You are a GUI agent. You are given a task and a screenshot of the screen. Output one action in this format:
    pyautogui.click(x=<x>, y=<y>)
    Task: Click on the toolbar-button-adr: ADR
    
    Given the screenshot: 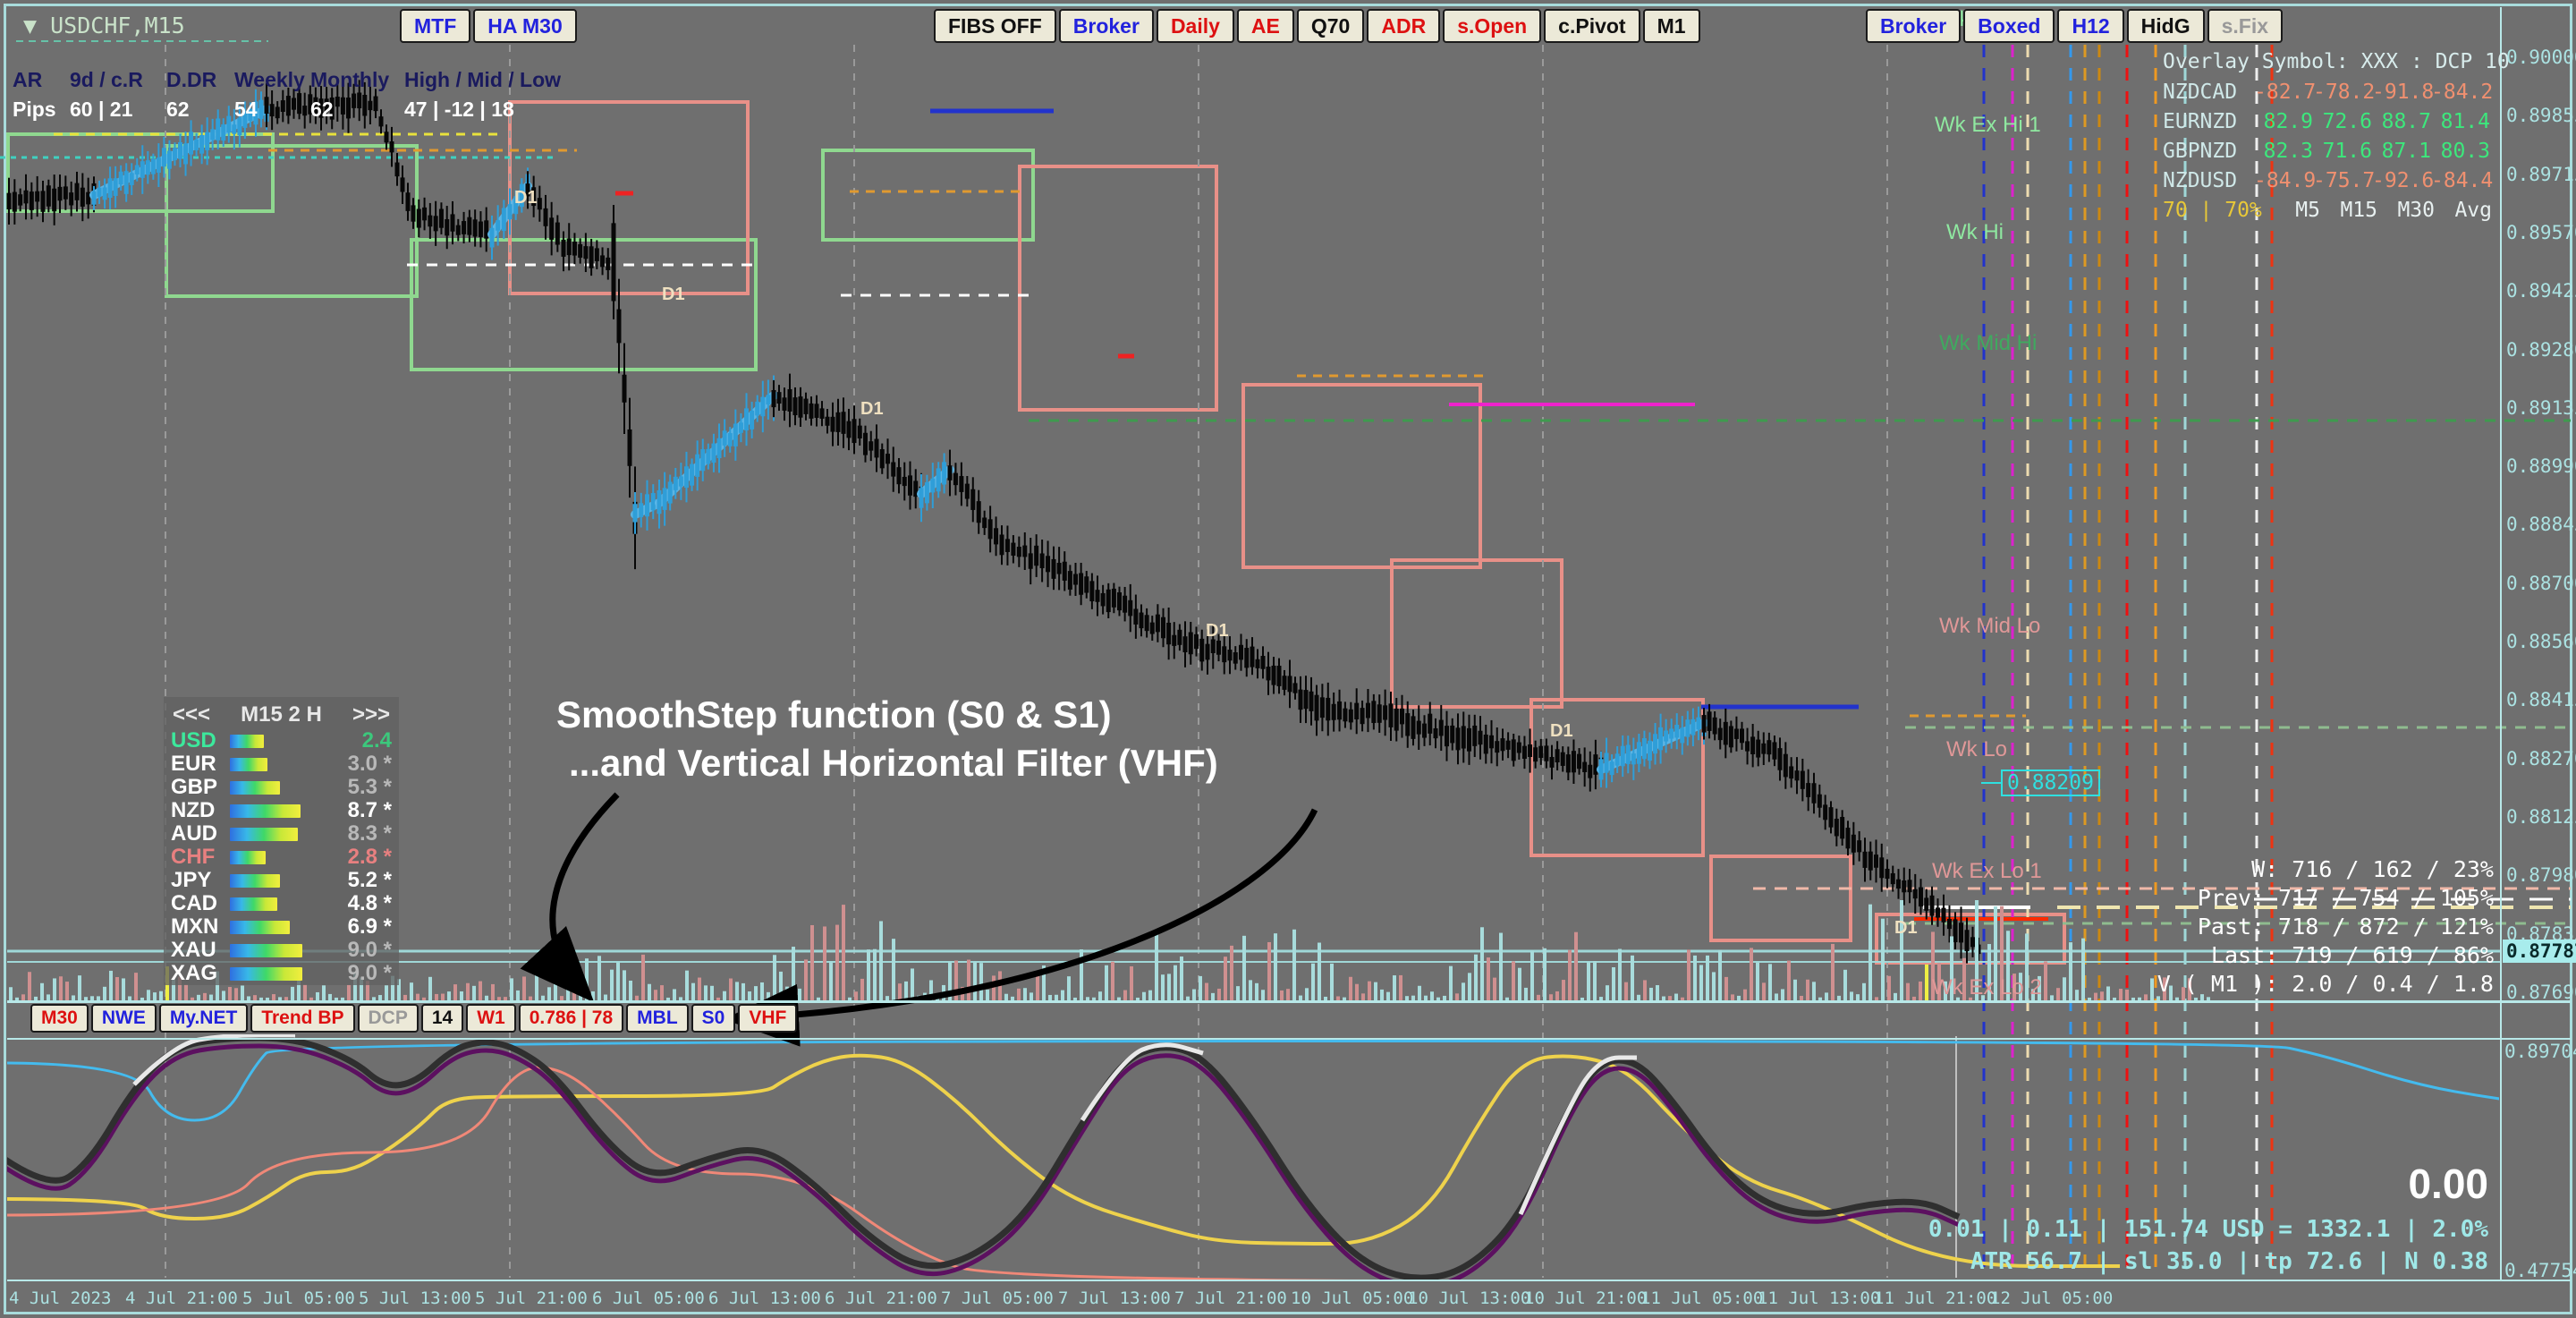 What is the action you would take?
    pyautogui.click(x=1404, y=26)
    